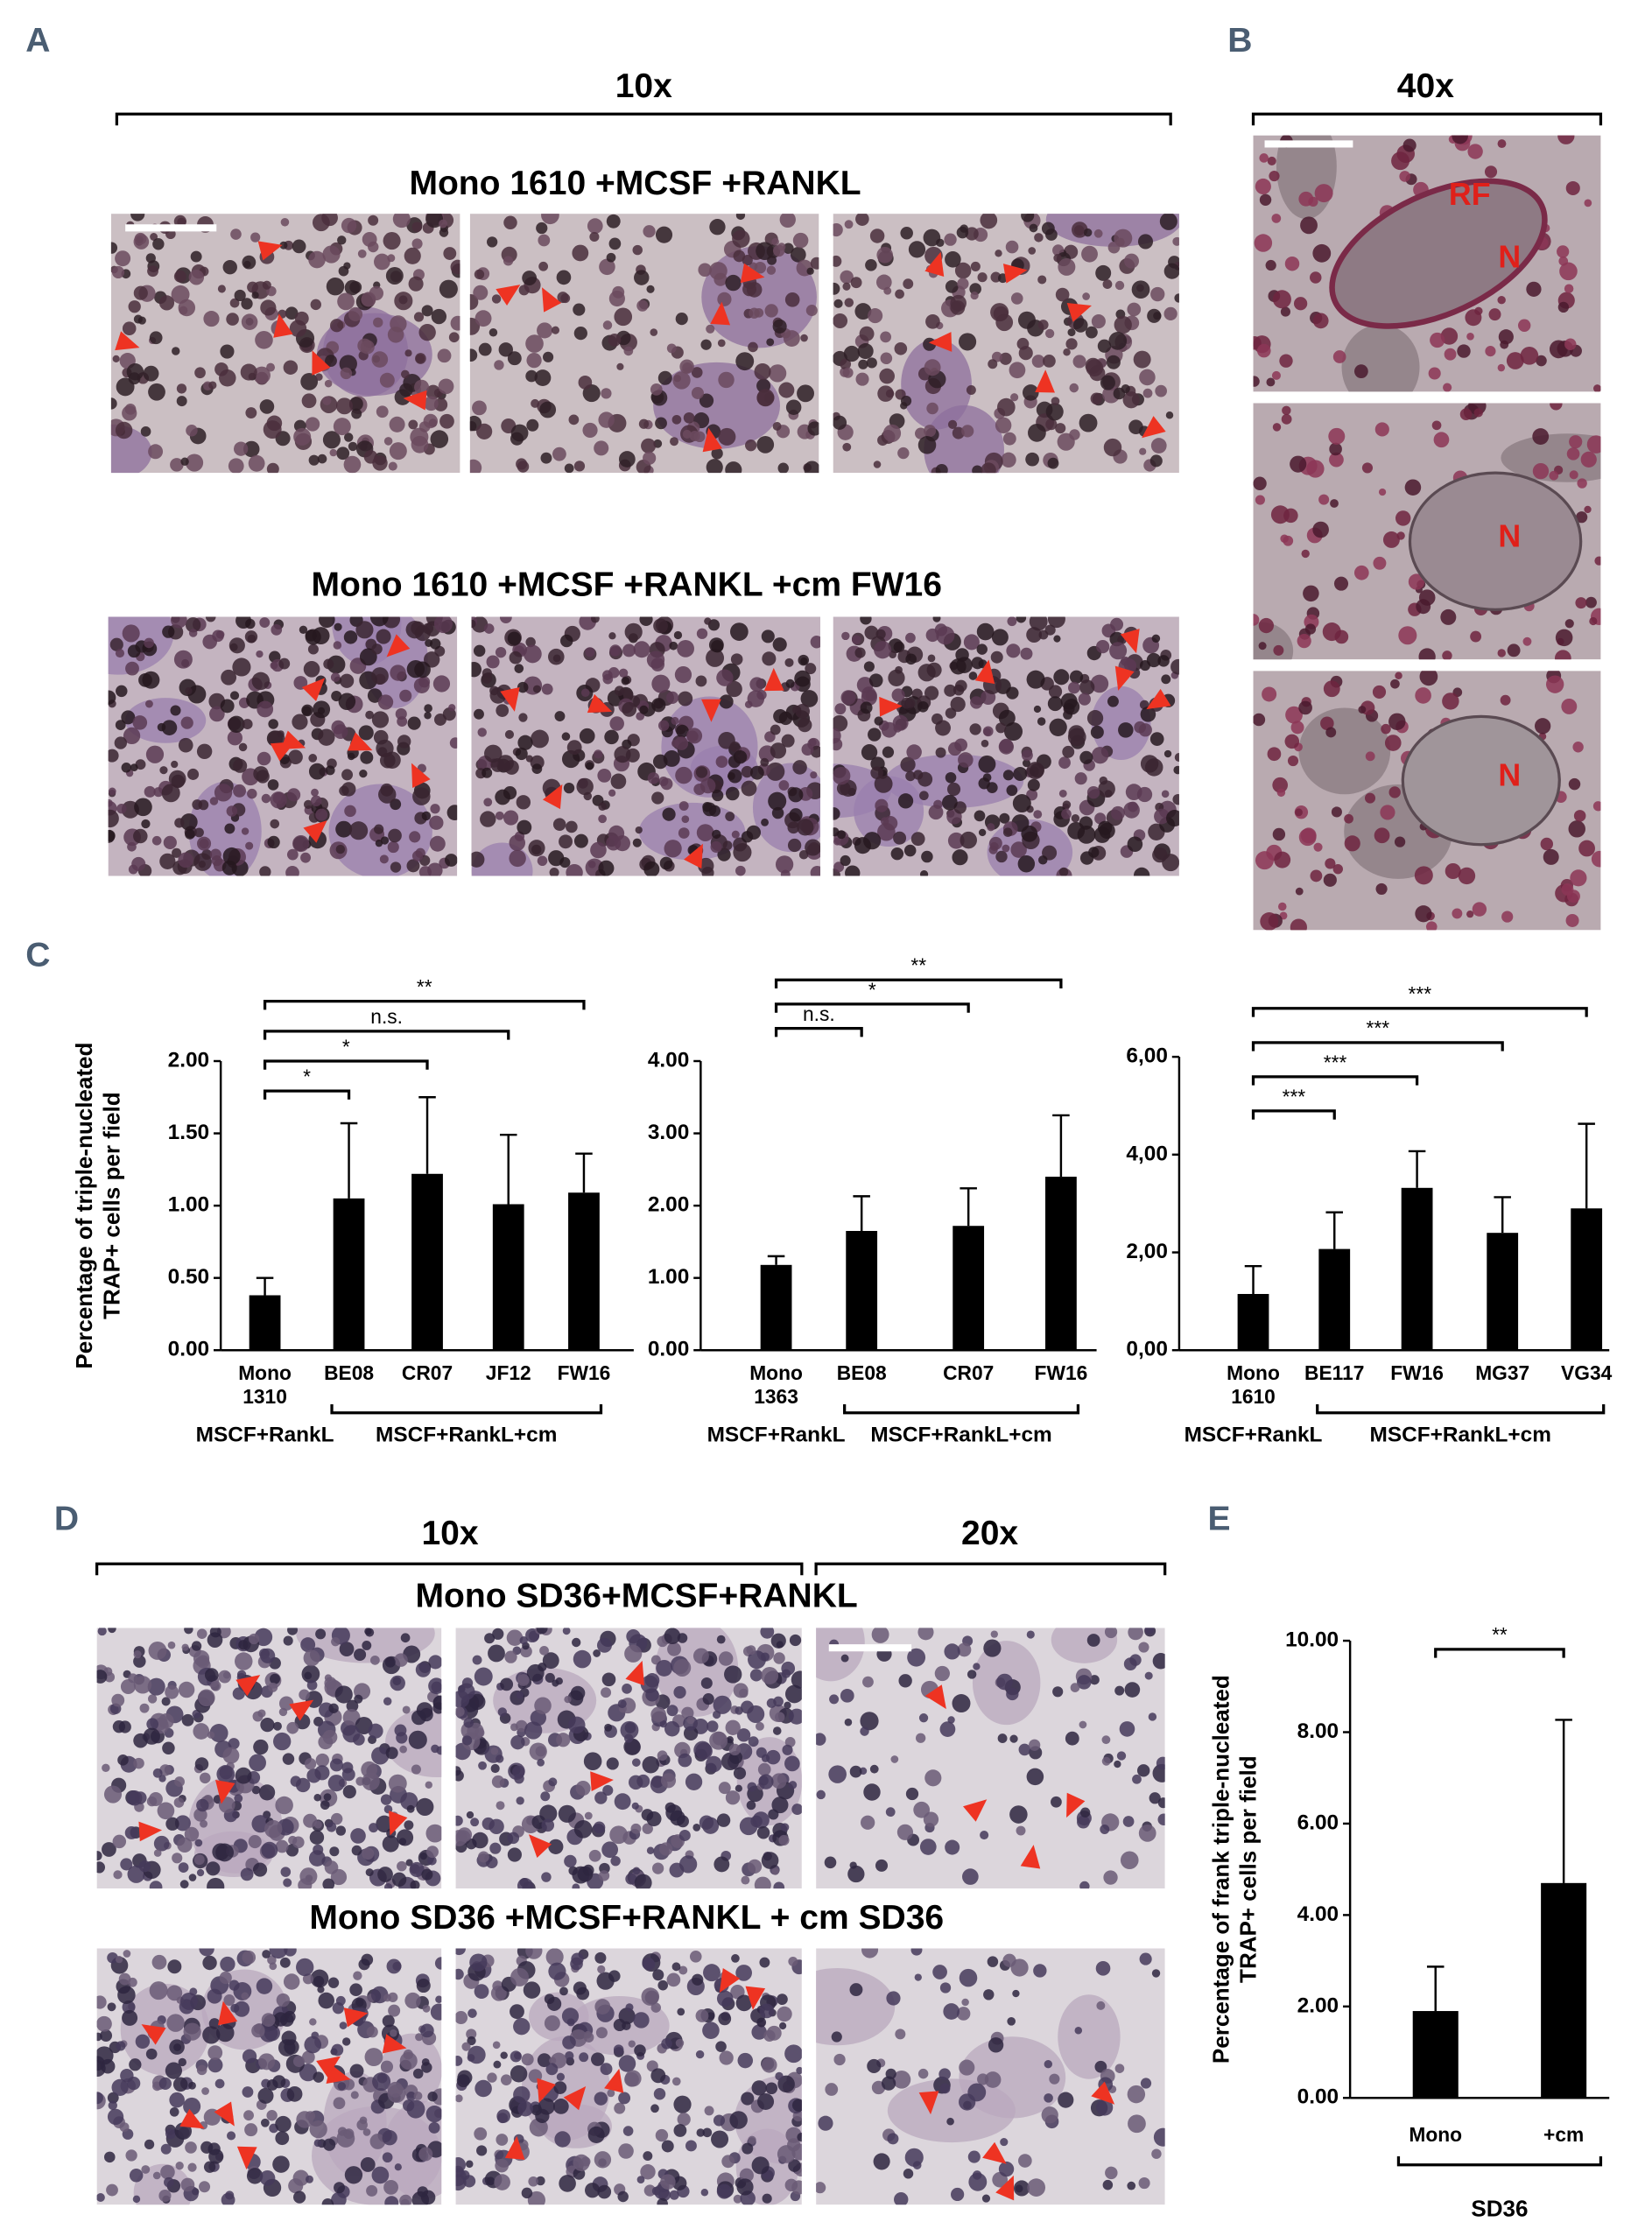 The height and width of the screenshot is (2229, 1652). I want to click on magnification: 10x, so click(643, 86).